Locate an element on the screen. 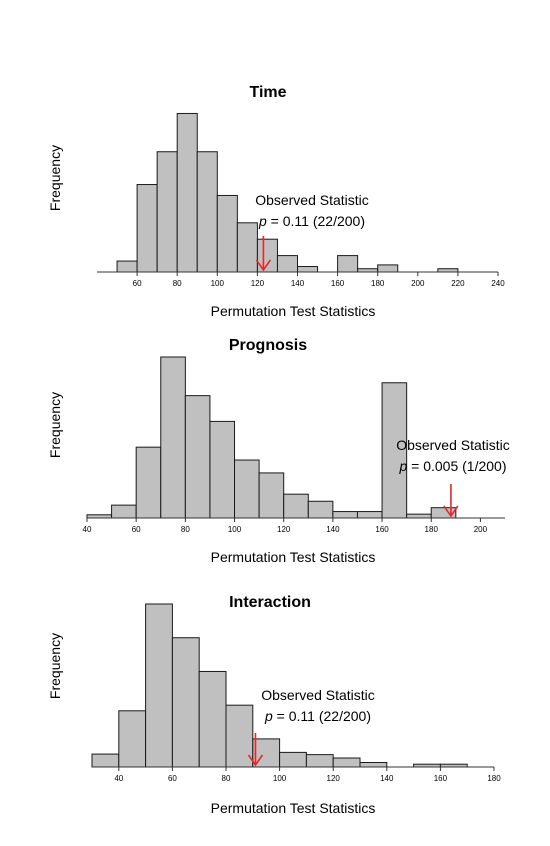 The image size is (550, 846). x-tick-label: 220 is located at coordinates (458, 283).